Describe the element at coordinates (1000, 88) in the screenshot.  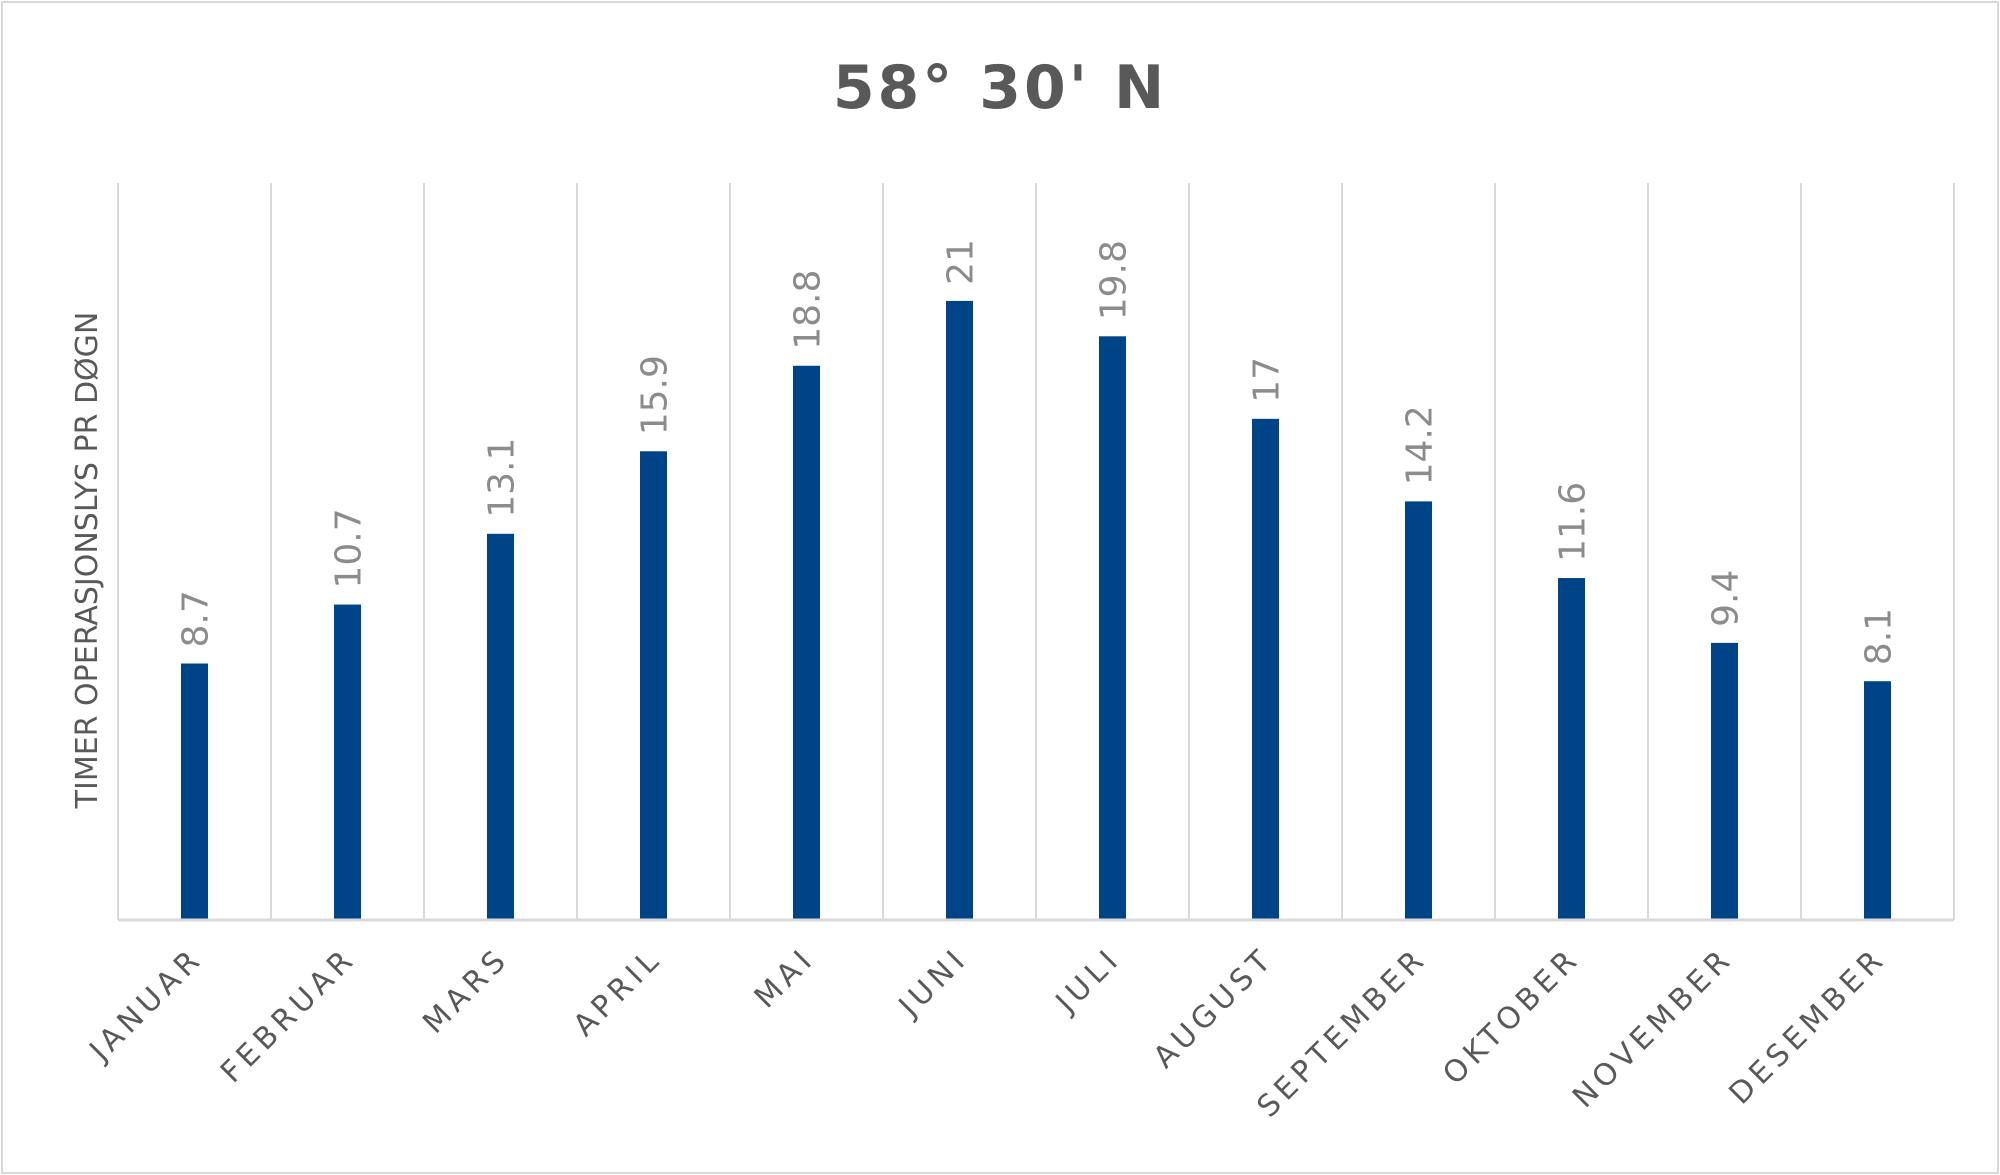
I see `chart-title: 58° 30' N` at that location.